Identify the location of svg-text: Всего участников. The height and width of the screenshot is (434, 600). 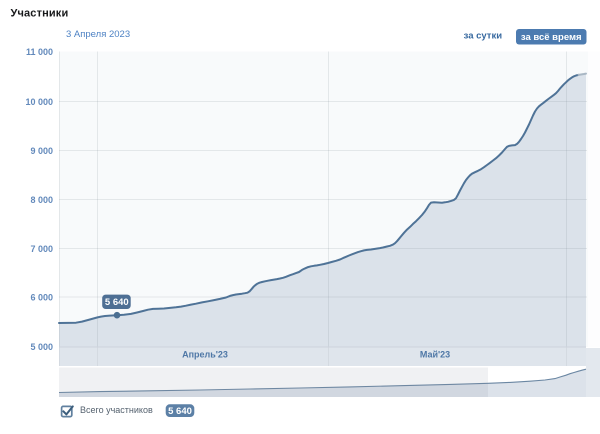
(116, 410).